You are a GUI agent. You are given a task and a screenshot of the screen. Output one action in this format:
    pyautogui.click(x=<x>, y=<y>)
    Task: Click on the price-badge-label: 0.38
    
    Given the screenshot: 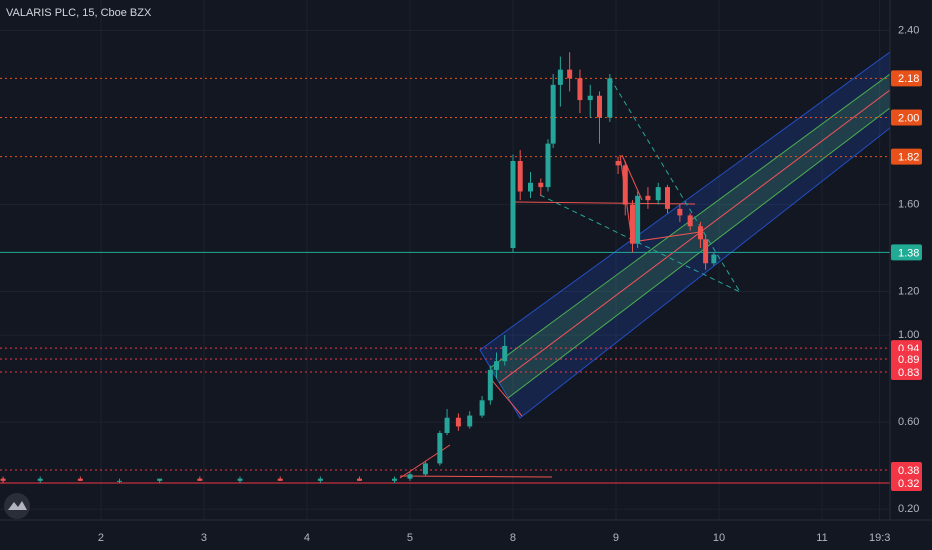 What is the action you would take?
    pyautogui.click(x=908, y=471)
    